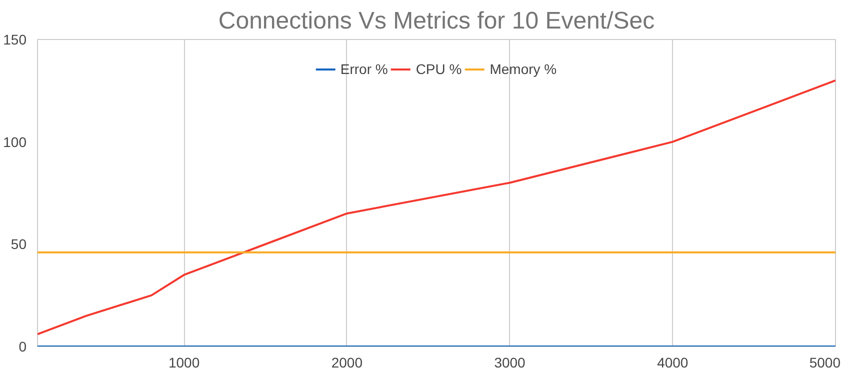 The image size is (850, 380). Describe the element at coordinates (672, 362) in the screenshot. I see `x-tick-label: 4000` at that location.